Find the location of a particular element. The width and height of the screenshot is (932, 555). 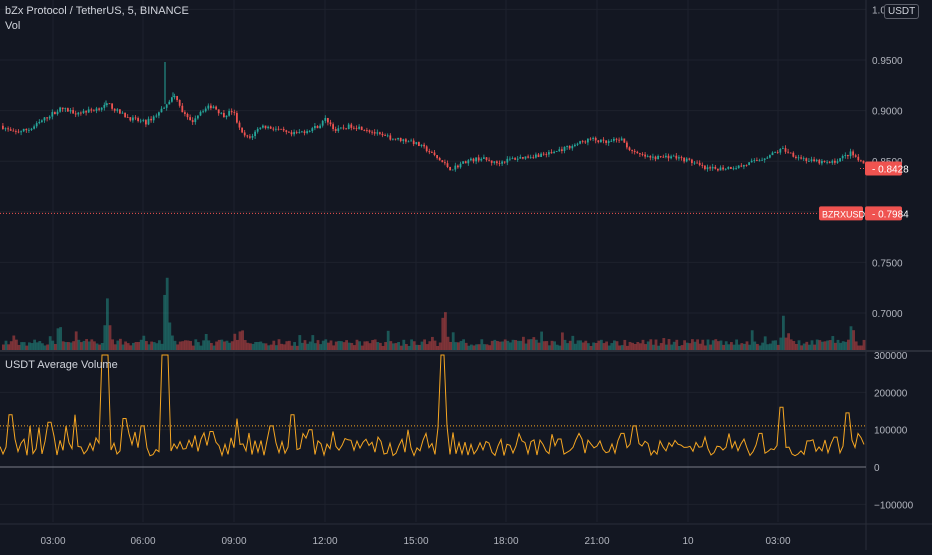

marker-price-tag is located at coordinates (883, 213).